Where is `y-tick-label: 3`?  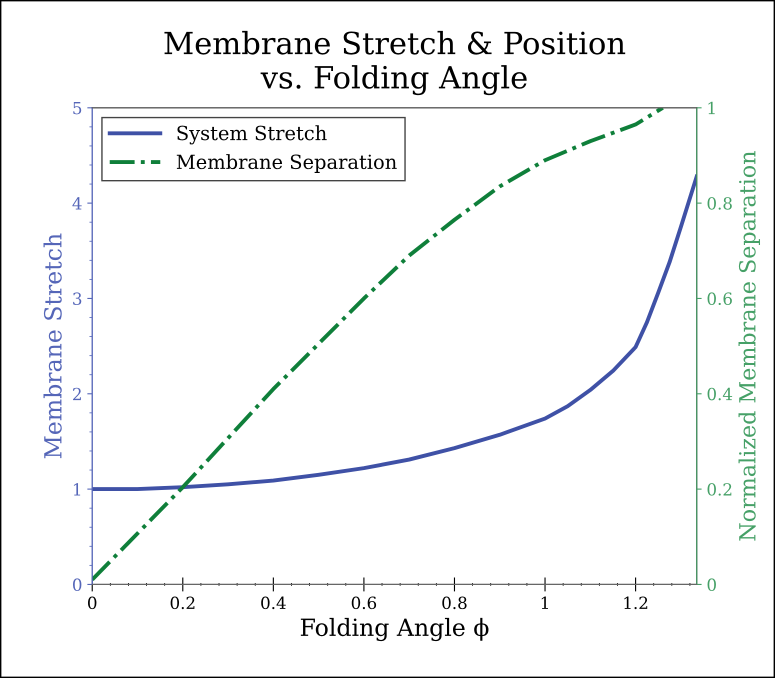 y-tick-label: 3 is located at coordinates (77, 299).